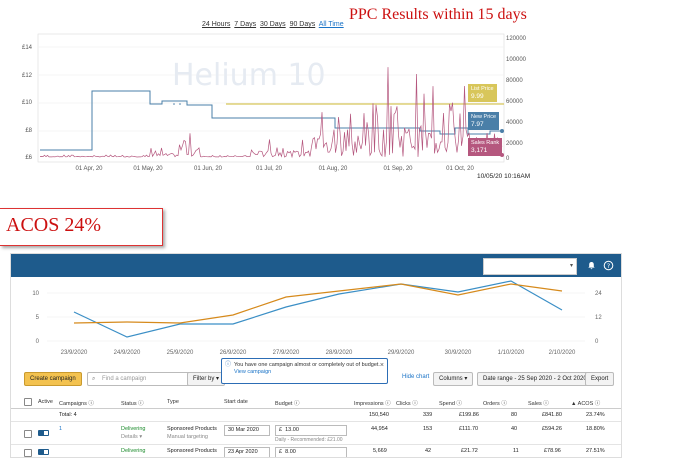 The width and height of the screenshot is (680, 458). I want to click on header-sales: Sales ⓘ, so click(538, 404).